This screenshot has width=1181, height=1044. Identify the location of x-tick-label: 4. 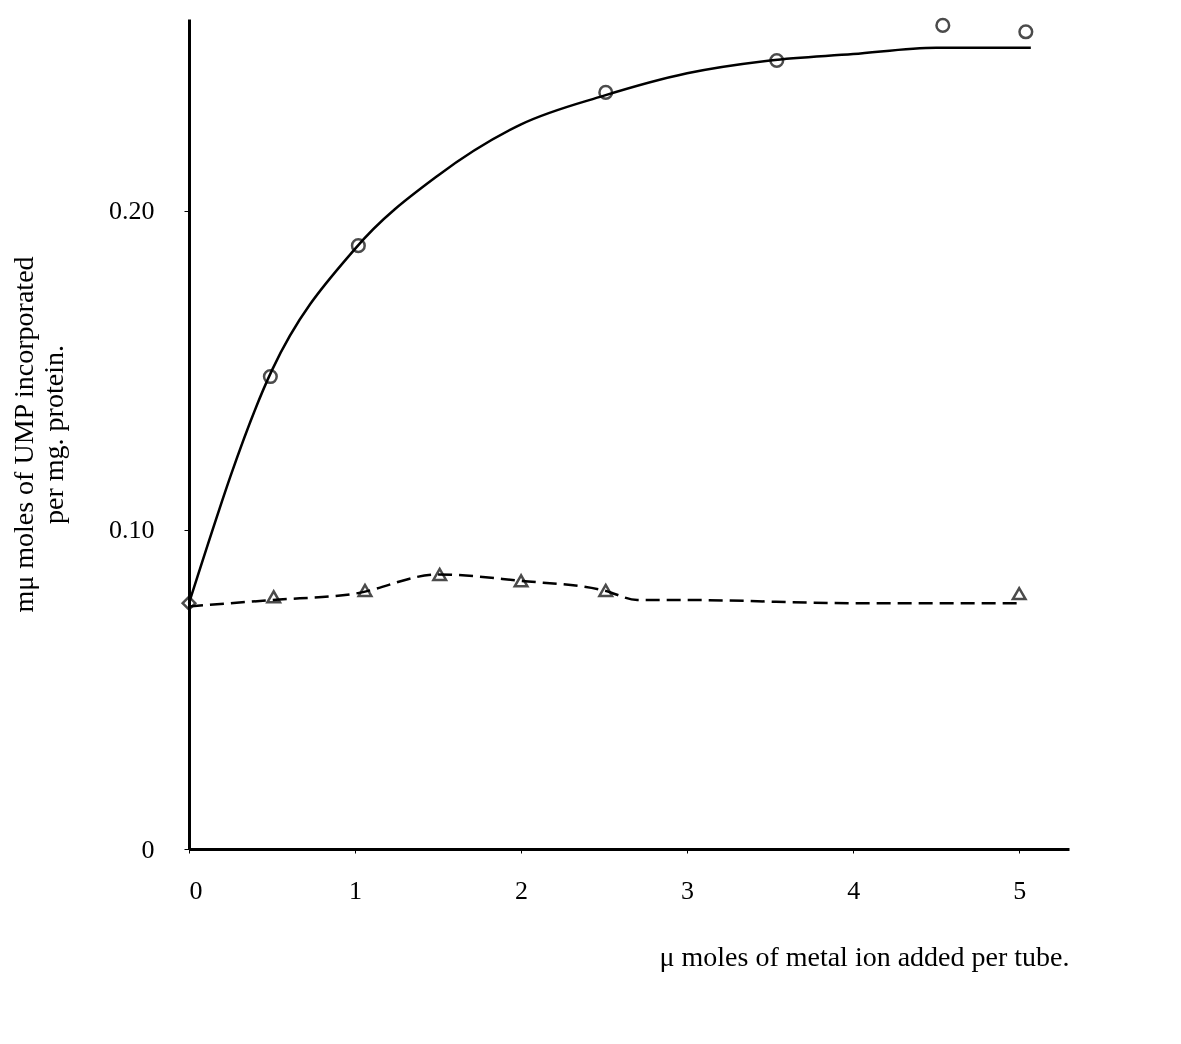
(854, 890).